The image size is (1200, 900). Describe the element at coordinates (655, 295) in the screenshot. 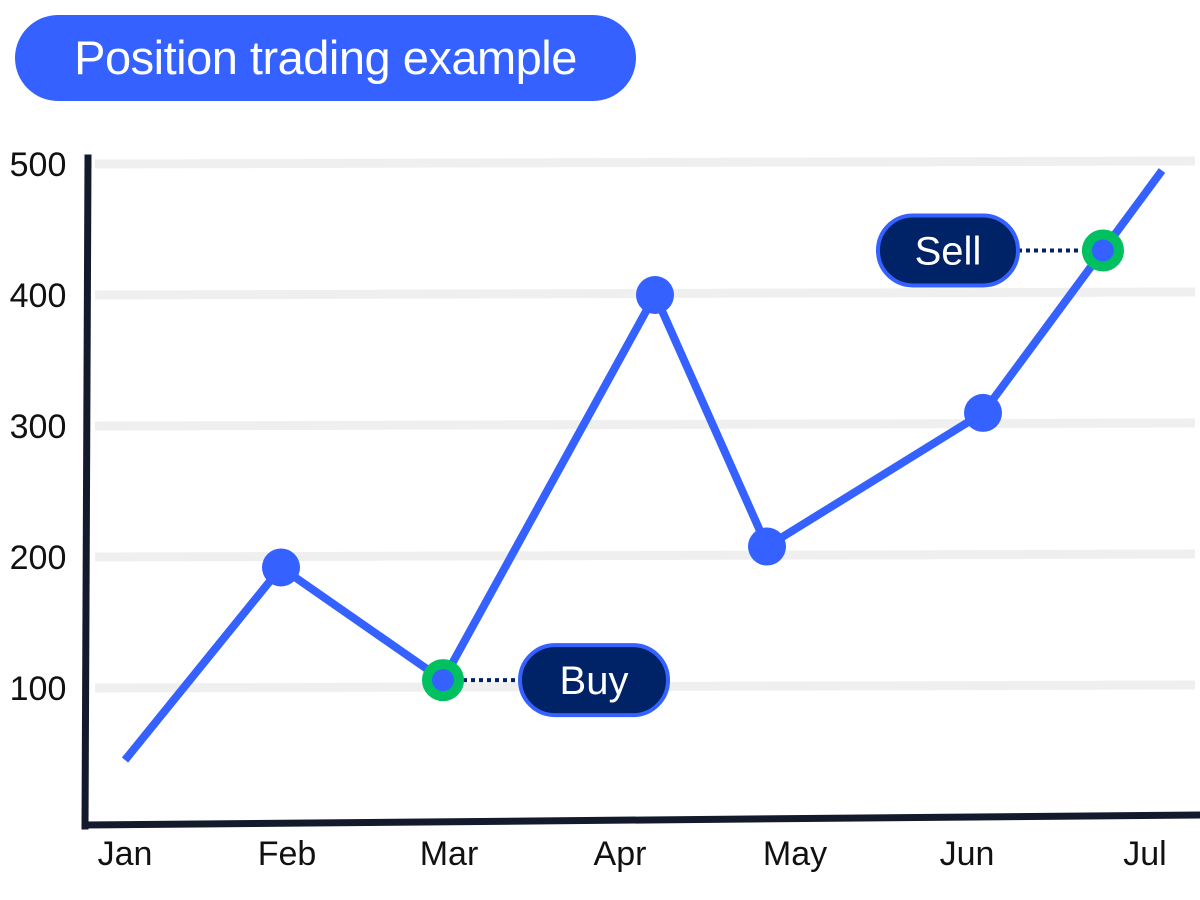

I see `data-point-apr` at that location.